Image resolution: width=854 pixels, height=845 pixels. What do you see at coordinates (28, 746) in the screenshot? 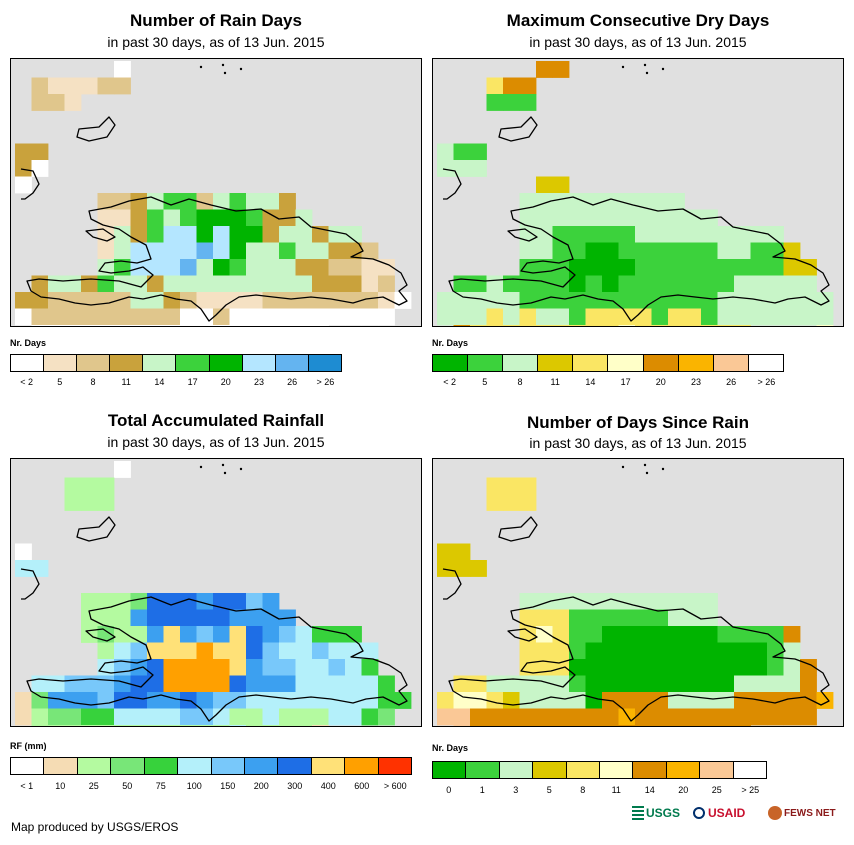
I see `legend-title-rainfall: RF (mm)` at bounding box center [28, 746].